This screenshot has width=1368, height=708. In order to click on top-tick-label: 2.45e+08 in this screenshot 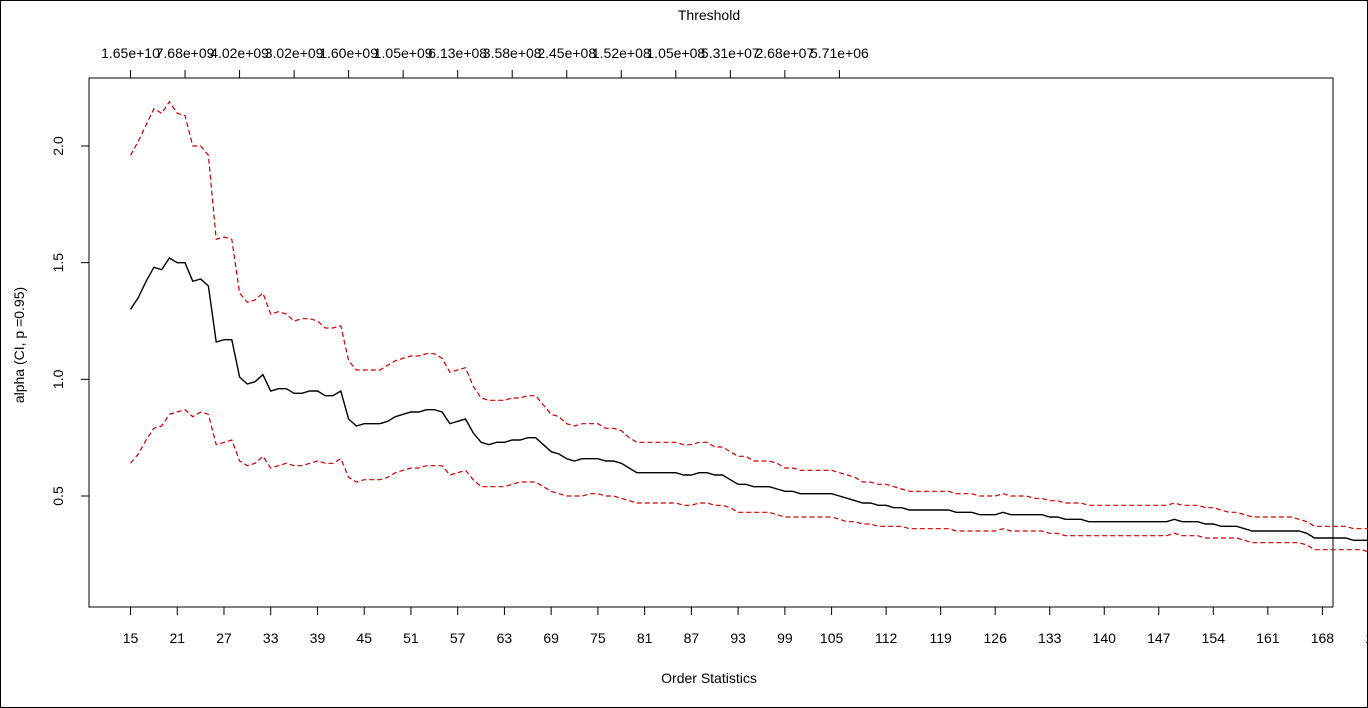, I will do `click(566, 53)`.